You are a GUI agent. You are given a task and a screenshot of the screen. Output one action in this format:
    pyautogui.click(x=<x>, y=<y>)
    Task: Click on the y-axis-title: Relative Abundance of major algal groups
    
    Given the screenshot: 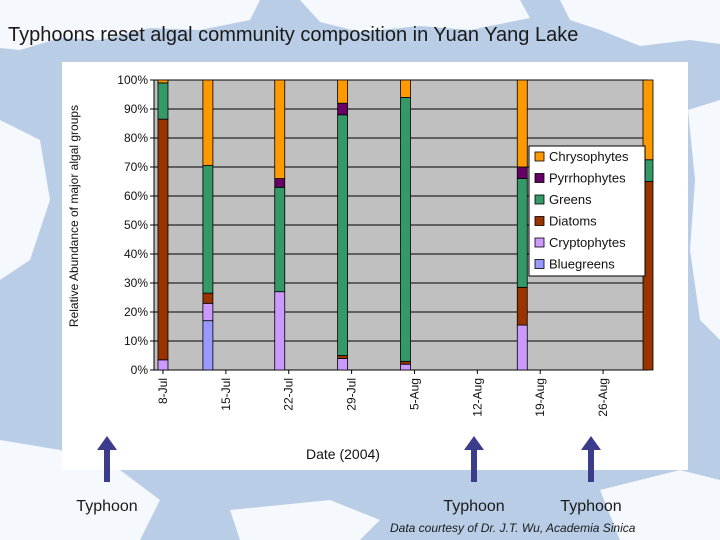 What is the action you would take?
    pyautogui.click(x=74, y=216)
    